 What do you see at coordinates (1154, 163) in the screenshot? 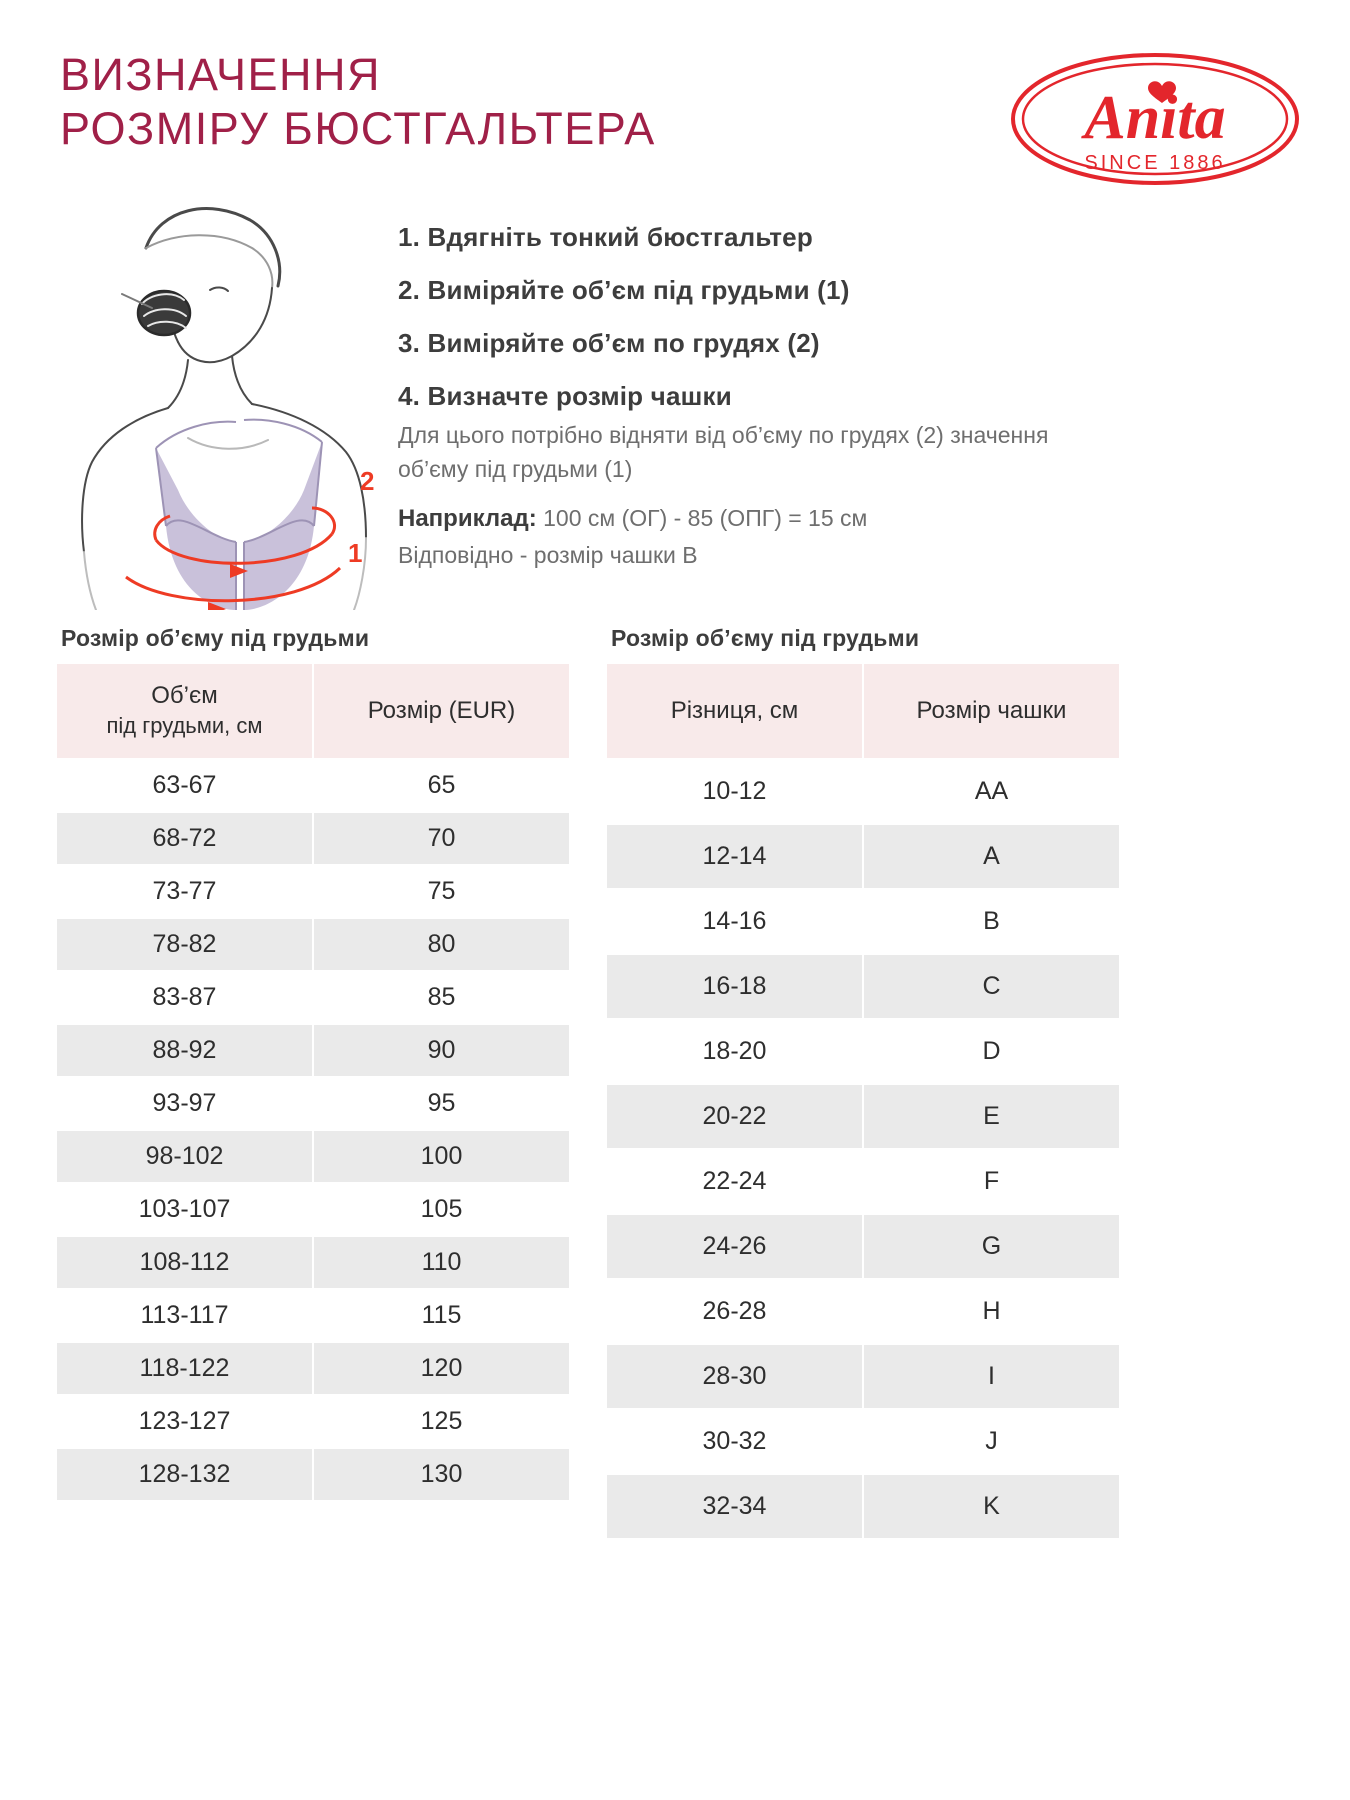
I see `logo-tagline-text: SINCE 1886` at bounding box center [1154, 163].